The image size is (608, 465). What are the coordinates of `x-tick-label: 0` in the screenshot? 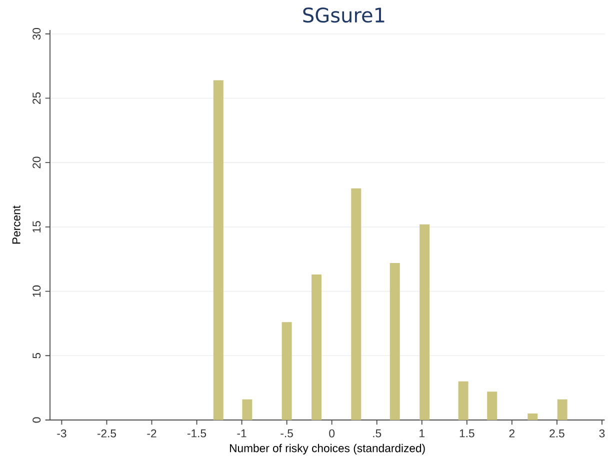 It's located at (332, 433).